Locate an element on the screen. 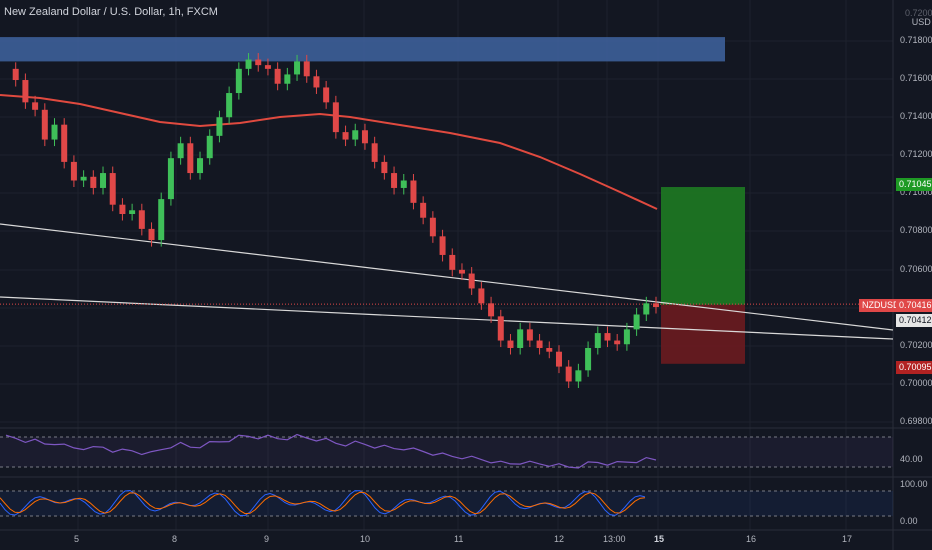  price-tick-label: 0.71800 is located at coordinates (916, 40).